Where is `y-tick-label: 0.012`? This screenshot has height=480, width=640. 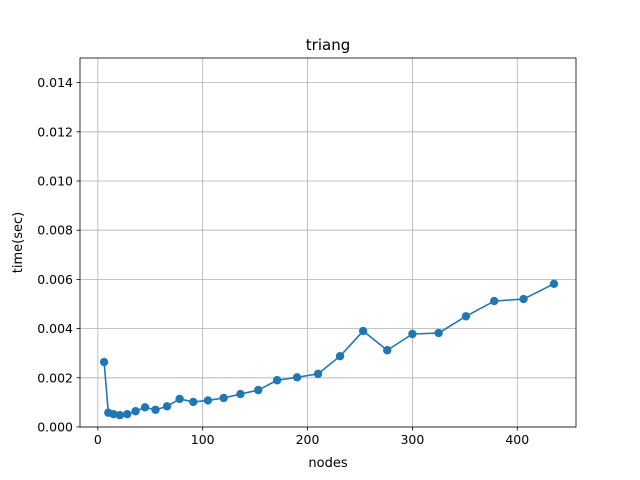 y-tick-label: 0.012 is located at coordinates (55, 131).